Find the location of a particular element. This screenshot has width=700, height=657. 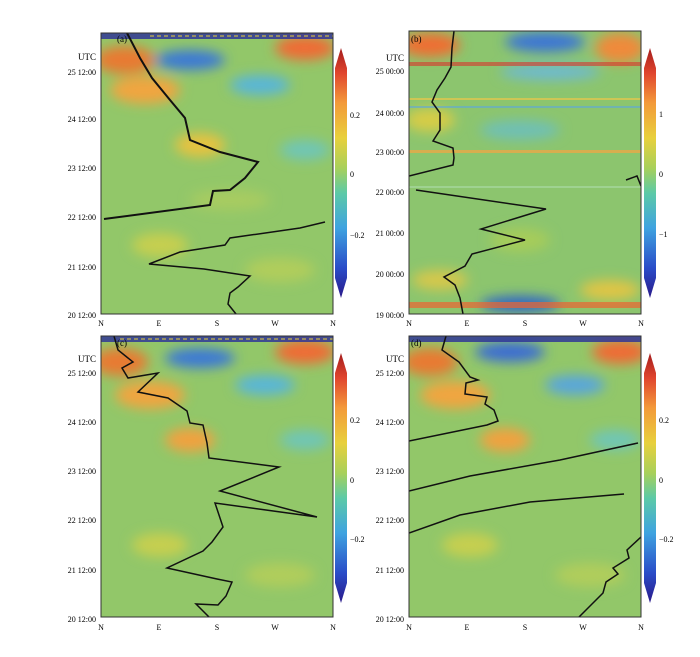

panel-a-frame is located at coordinates (217, 173).